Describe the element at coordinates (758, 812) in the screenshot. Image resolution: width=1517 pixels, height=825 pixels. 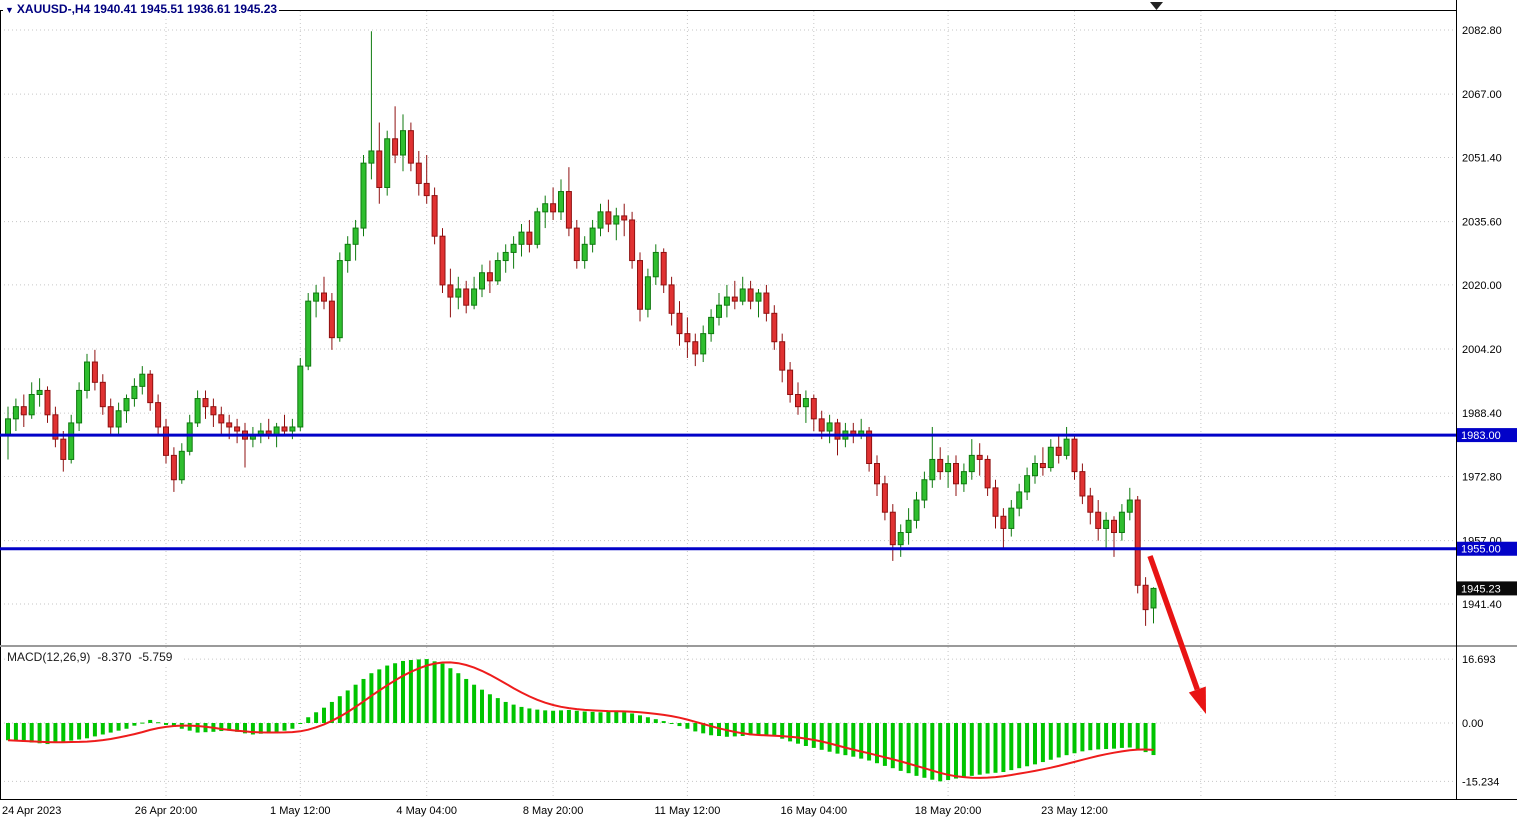
I see `time-axis` at that location.